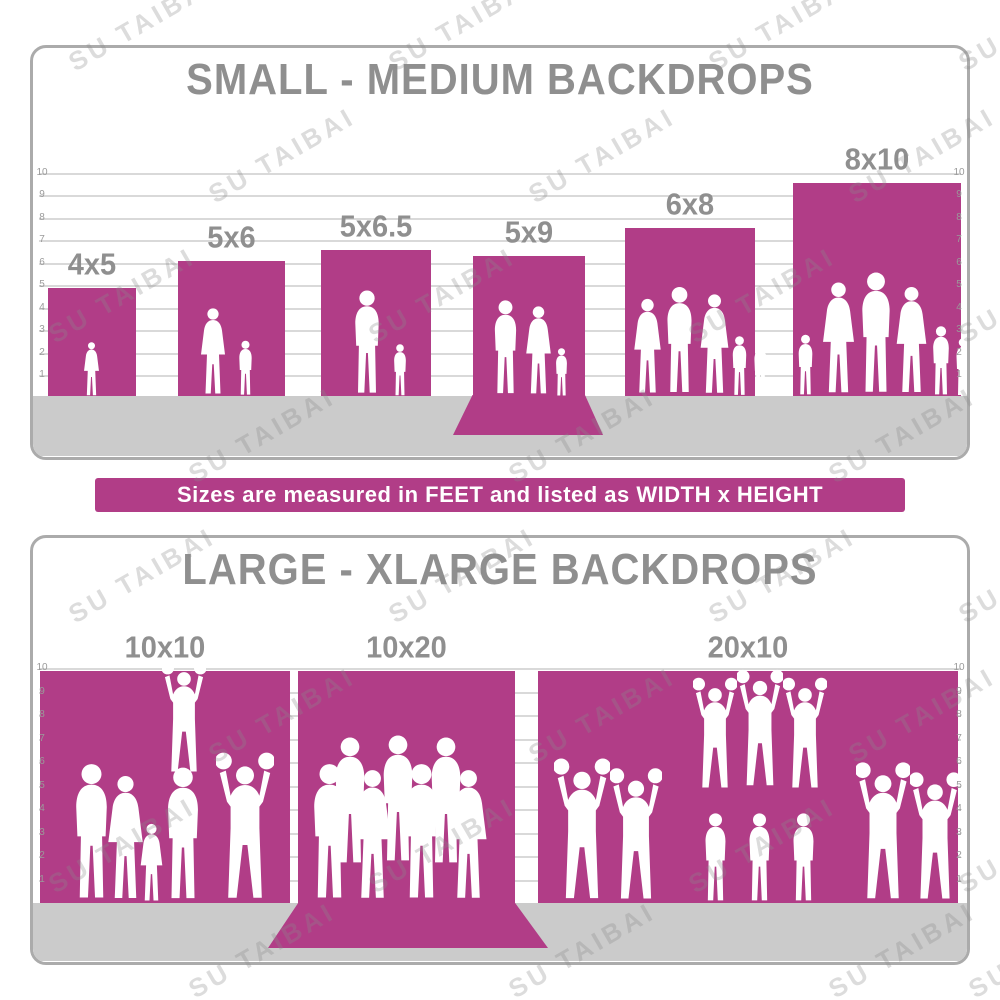 This screenshot has width=1000, height=1000. I want to click on backdrop-5x9: 5x9, so click(529, 306).